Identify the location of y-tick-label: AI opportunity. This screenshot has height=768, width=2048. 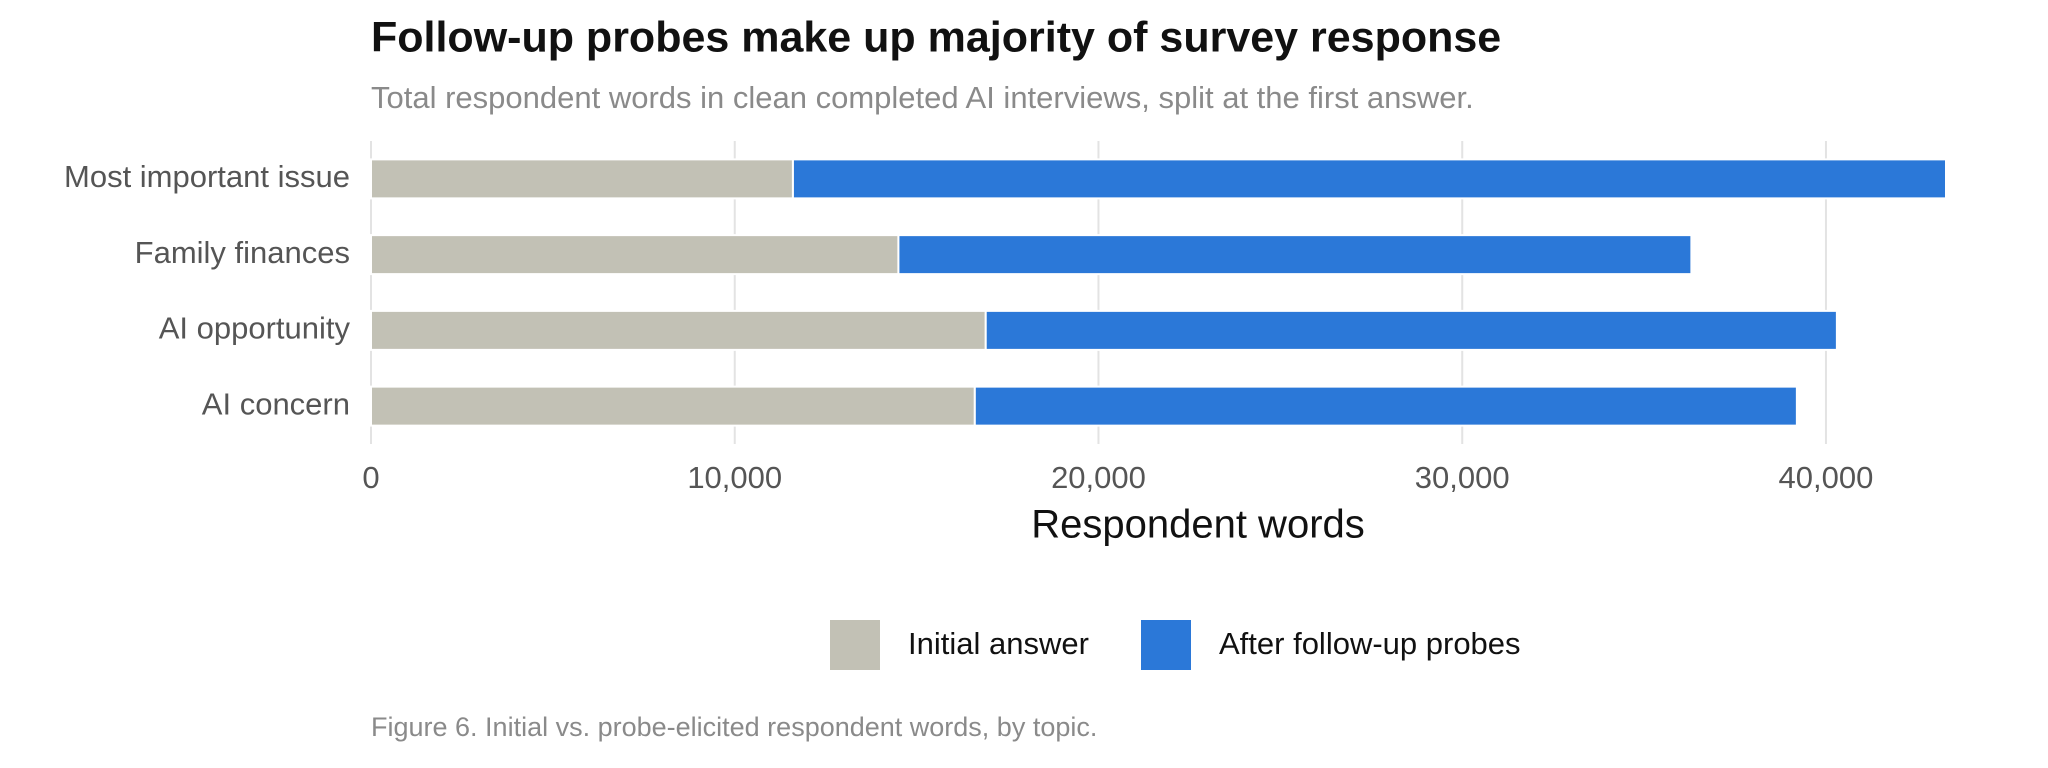
(255, 328).